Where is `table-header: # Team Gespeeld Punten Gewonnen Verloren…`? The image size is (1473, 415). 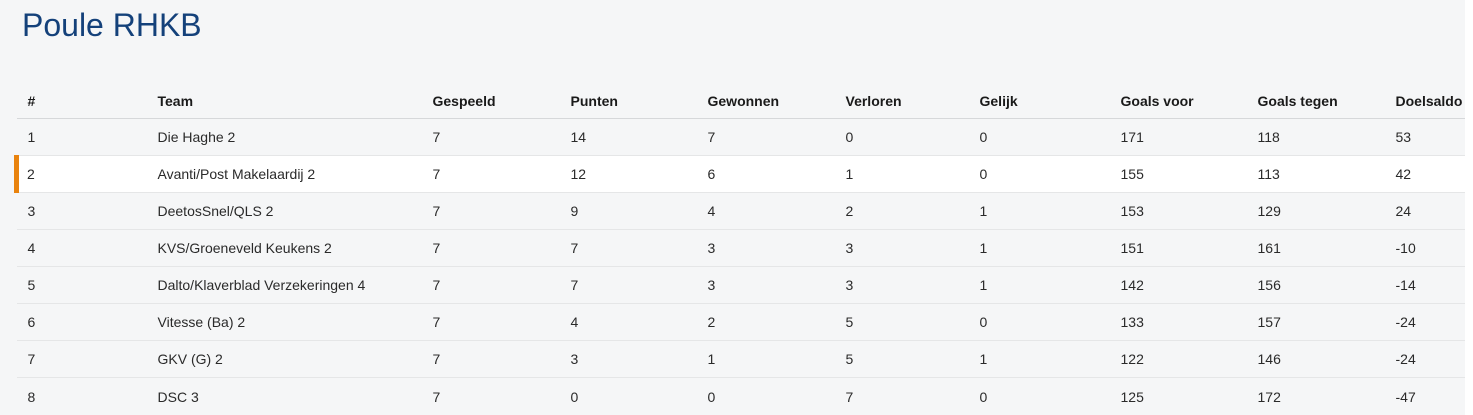 table-header: # Team Gespeeld Punten Gewonnen Verloren… is located at coordinates (740, 102).